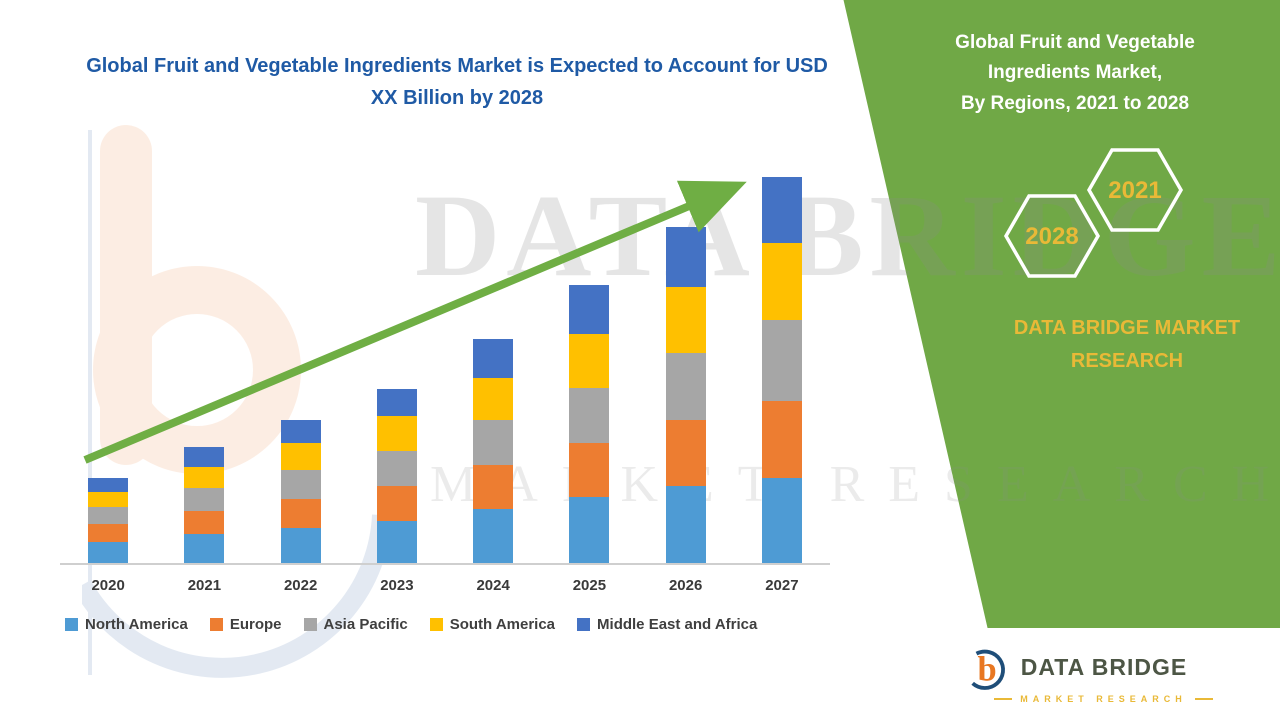 Image resolution: width=1280 pixels, height=720 pixels. I want to click on x-axis-label-2023: 2023, so click(397, 585).